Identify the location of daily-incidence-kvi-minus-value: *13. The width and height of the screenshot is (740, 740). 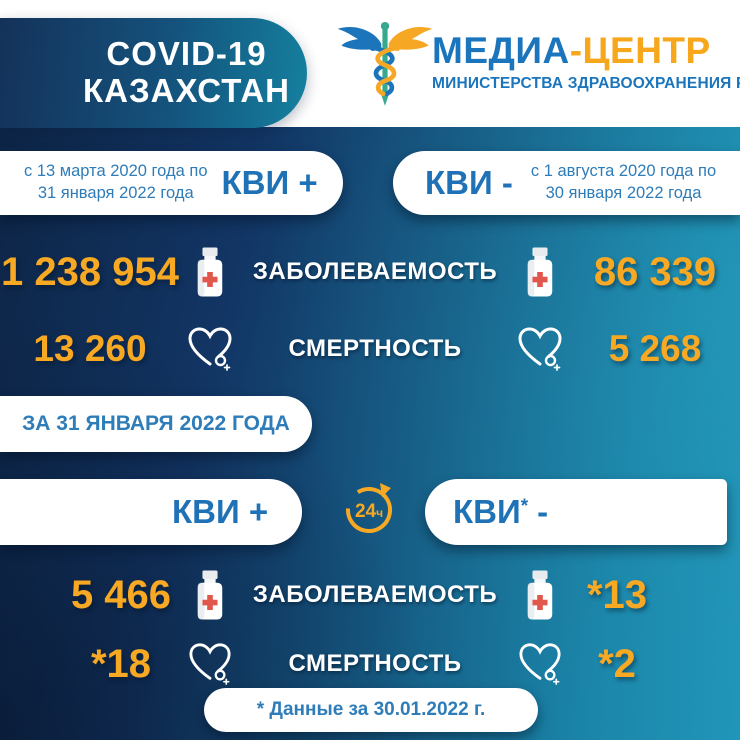
(617, 594).